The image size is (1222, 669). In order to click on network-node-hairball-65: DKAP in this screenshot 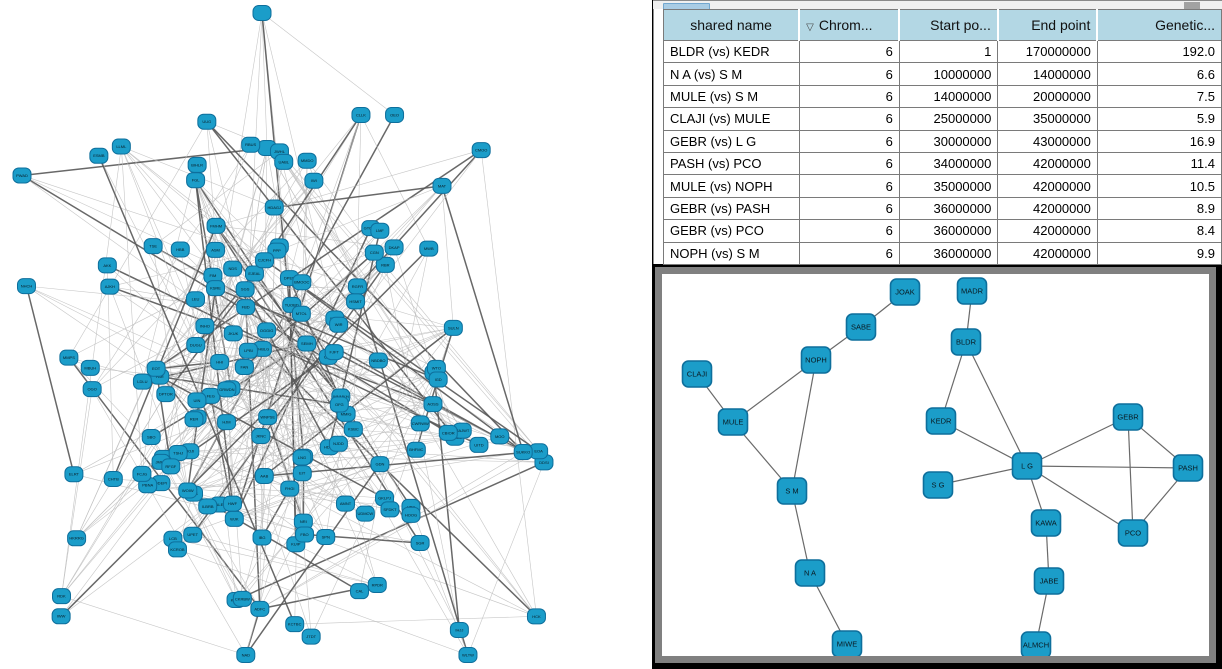, I will do `click(394, 247)`.